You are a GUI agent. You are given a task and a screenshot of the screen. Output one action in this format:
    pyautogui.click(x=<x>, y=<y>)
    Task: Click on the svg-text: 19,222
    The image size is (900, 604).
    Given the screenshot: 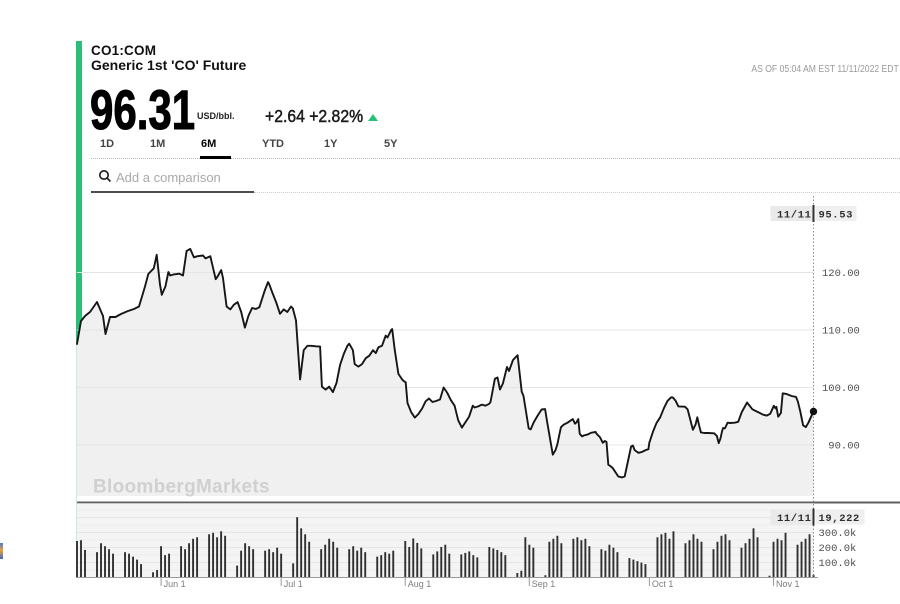 What is the action you would take?
    pyautogui.click(x=839, y=519)
    